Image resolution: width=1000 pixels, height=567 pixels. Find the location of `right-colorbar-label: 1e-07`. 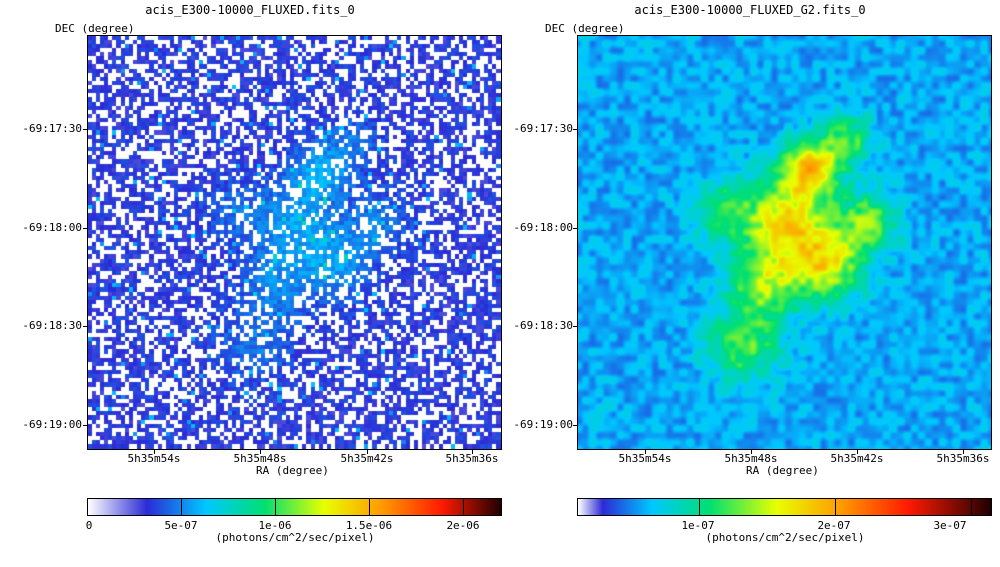

right-colorbar-label: 1e-07 is located at coordinates (698, 525).